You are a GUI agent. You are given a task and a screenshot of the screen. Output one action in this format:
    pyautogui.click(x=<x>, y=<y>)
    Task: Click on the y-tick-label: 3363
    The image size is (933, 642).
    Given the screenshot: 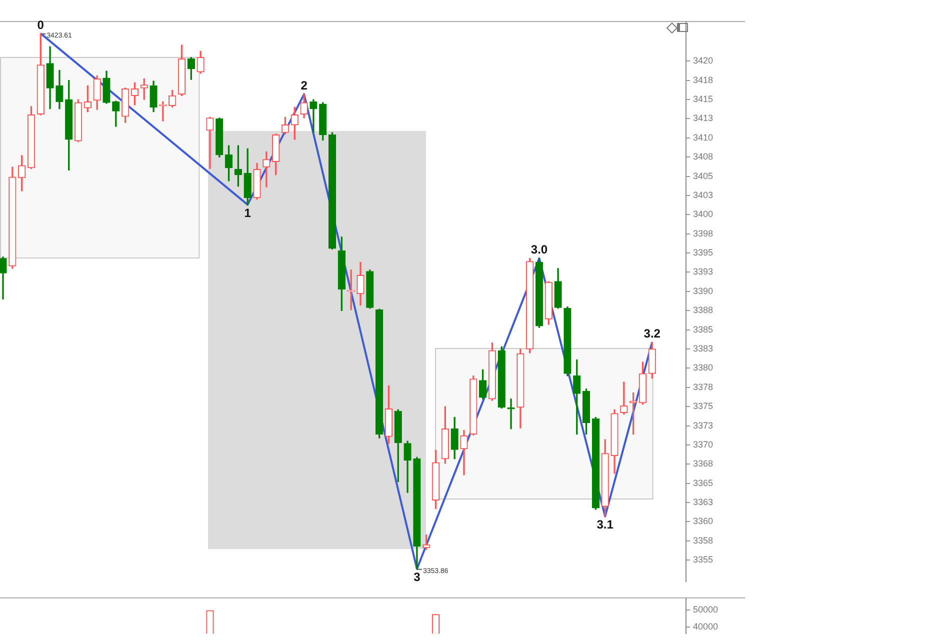 What is the action you would take?
    pyautogui.click(x=703, y=502)
    